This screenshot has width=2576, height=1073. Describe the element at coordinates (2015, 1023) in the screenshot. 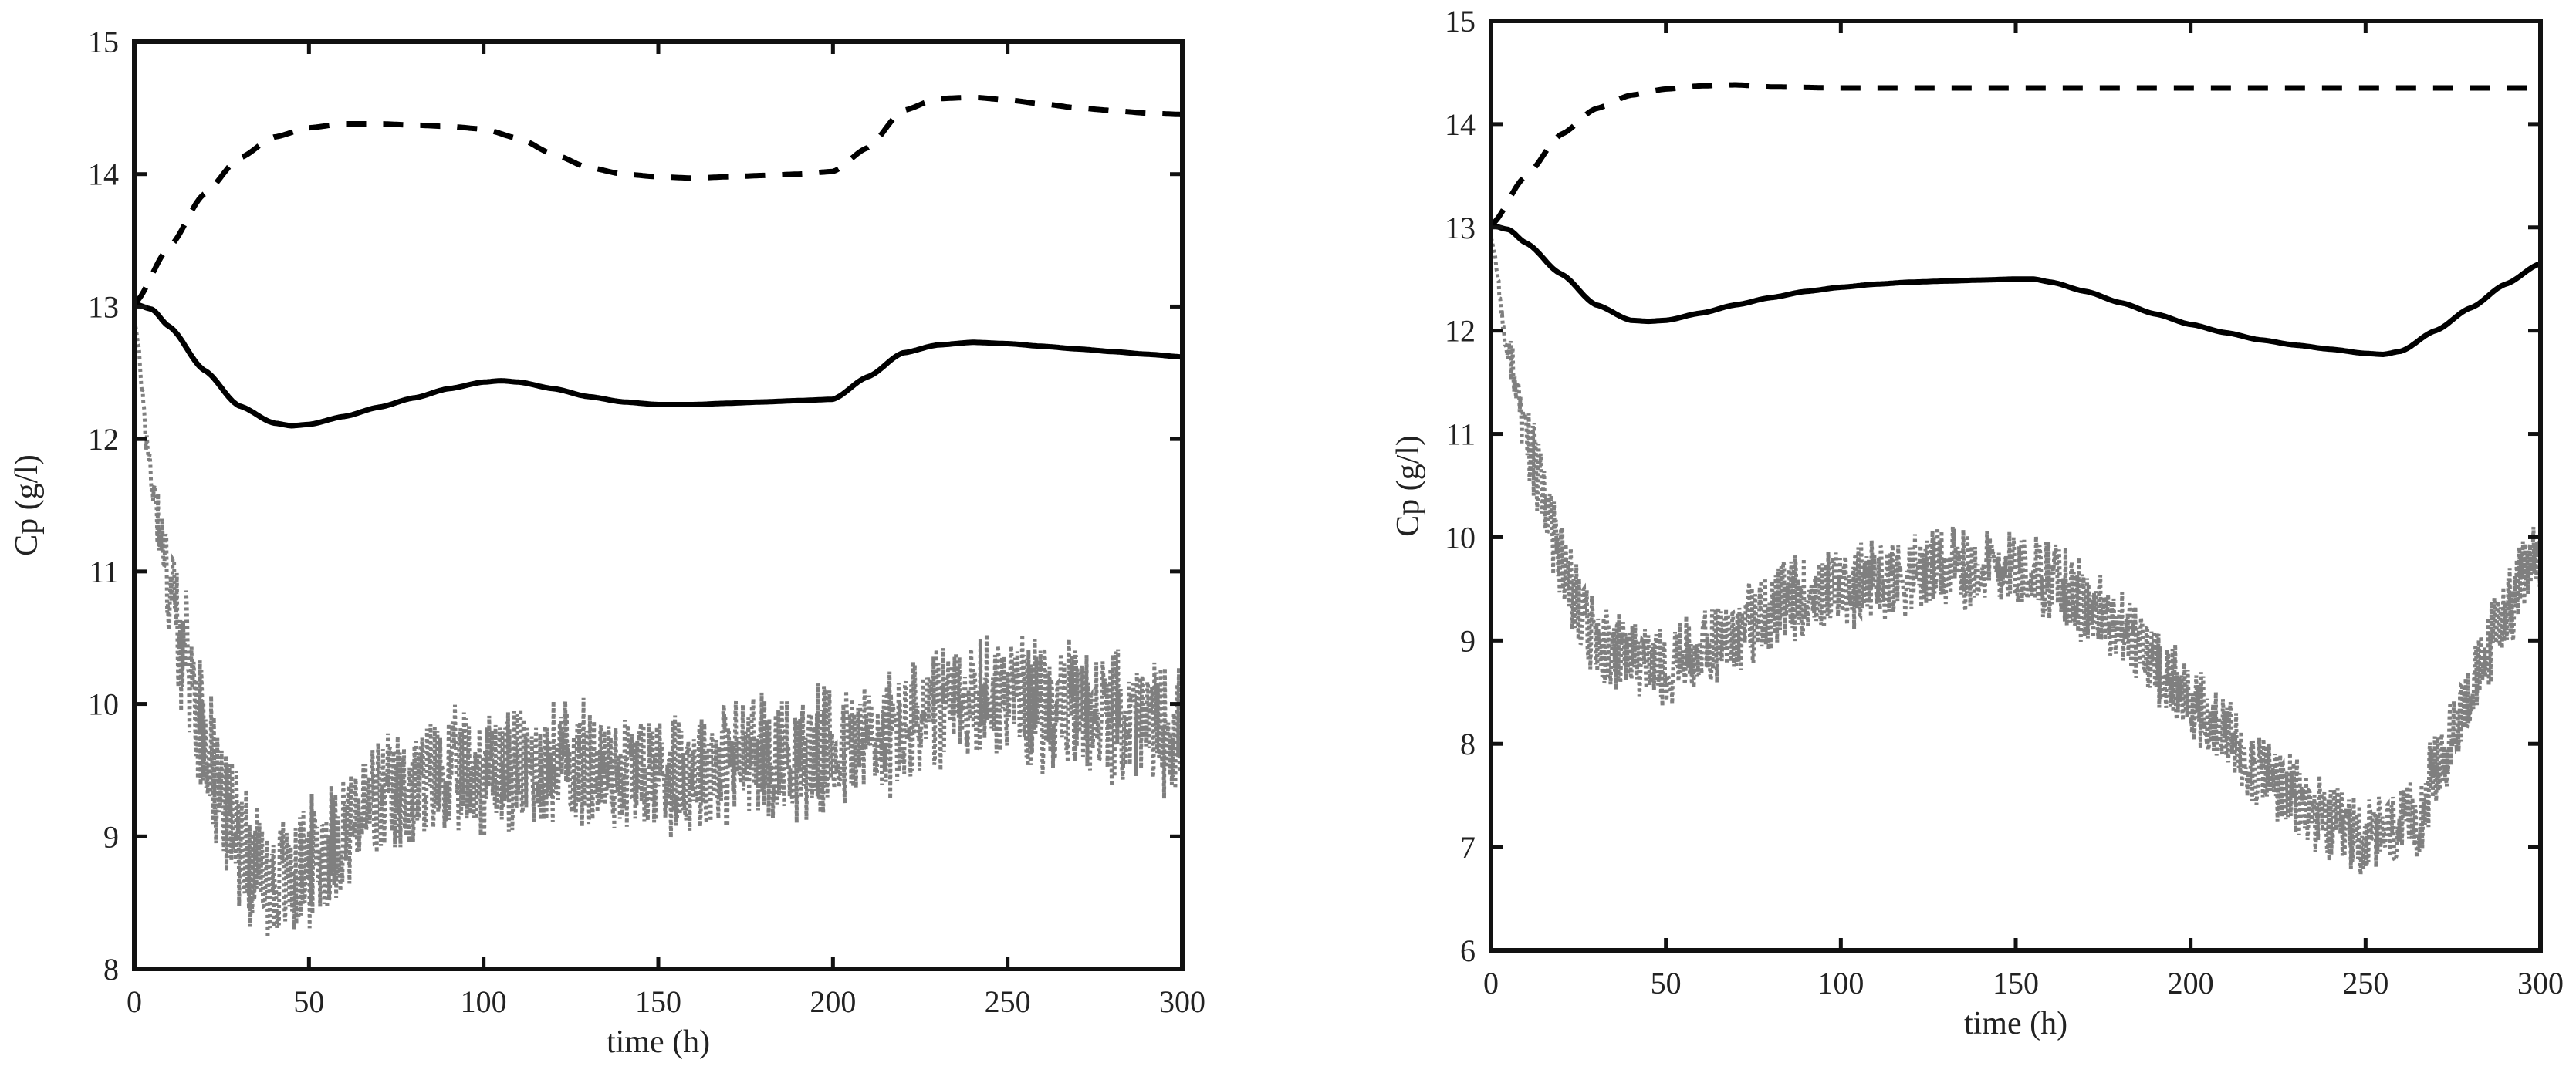

I see `right-plot-xlabel: time (h)` at that location.